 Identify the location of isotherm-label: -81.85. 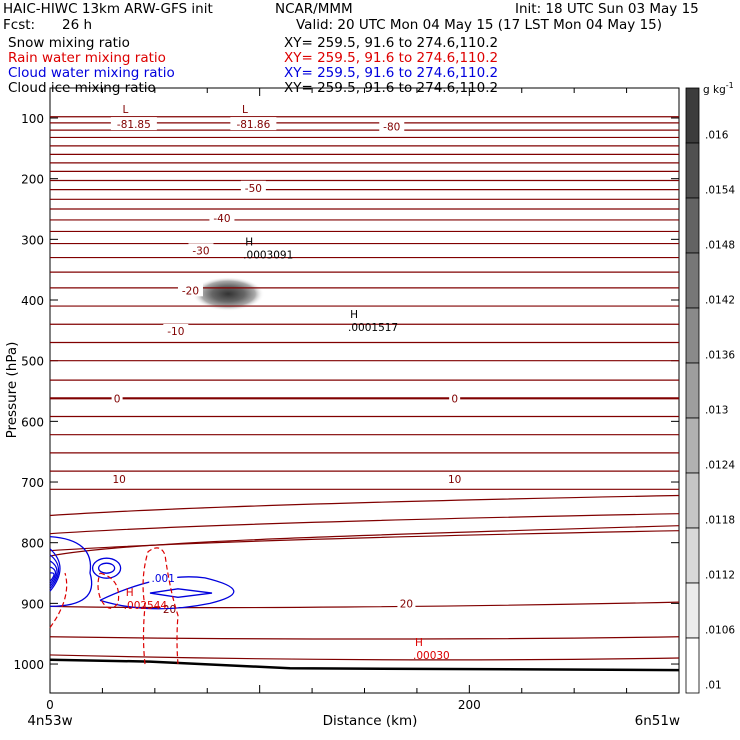
(134, 125).